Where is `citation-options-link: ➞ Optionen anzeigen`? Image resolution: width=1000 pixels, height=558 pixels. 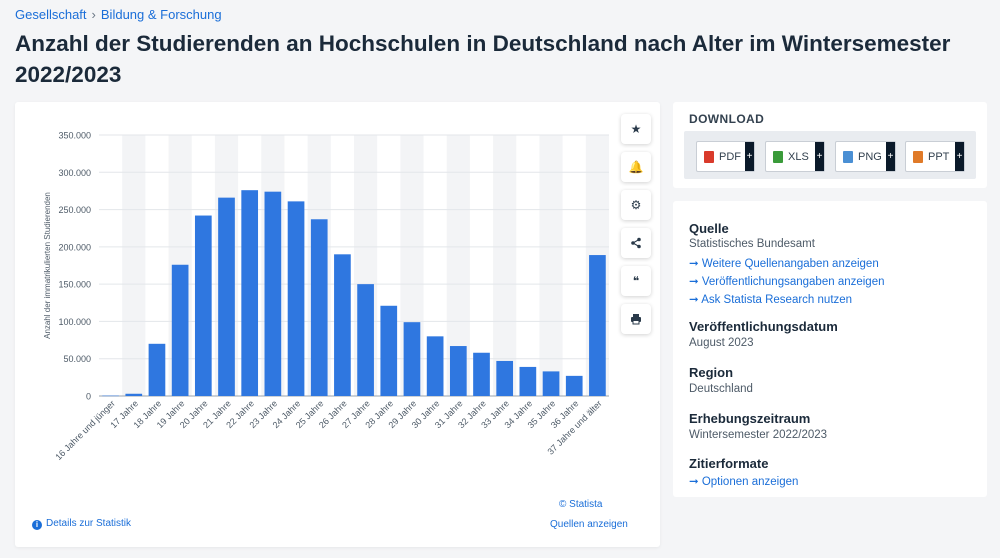 citation-options-link: ➞ Optionen anzeigen is located at coordinates (744, 482).